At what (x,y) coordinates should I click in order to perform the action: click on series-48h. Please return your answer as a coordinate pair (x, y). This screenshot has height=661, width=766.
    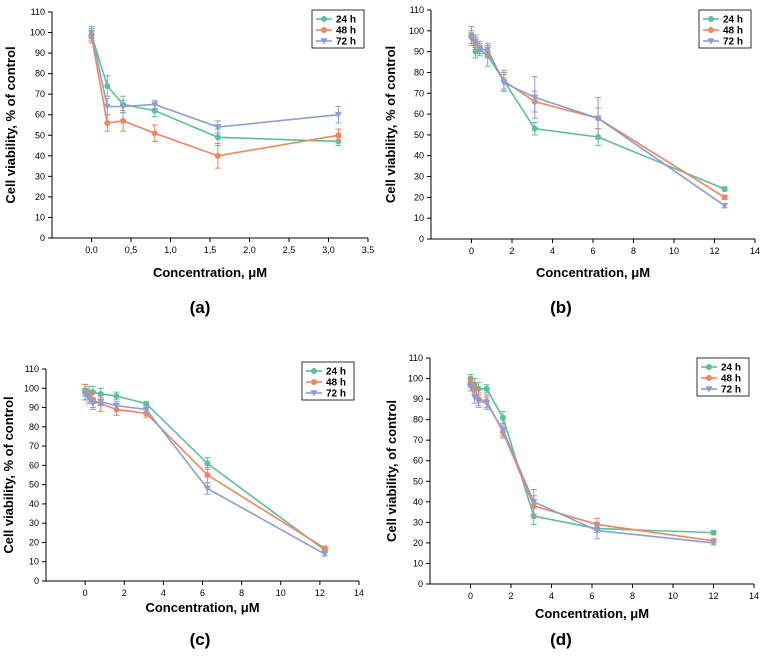
    Looking at the image, I should click on (592, 461).